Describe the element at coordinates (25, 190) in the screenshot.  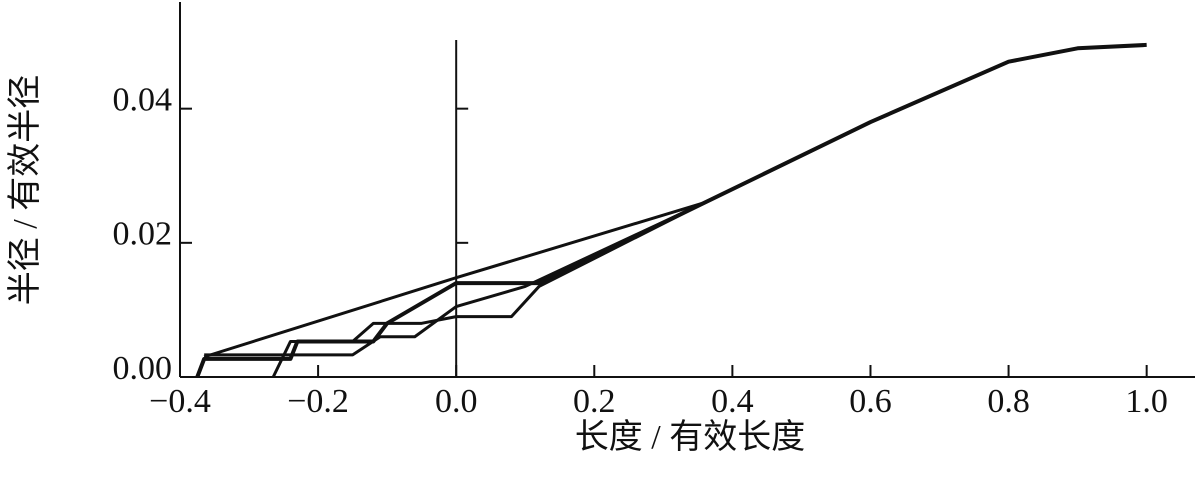
I see `y-axis-label: 半径 / 有效半径` at that location.